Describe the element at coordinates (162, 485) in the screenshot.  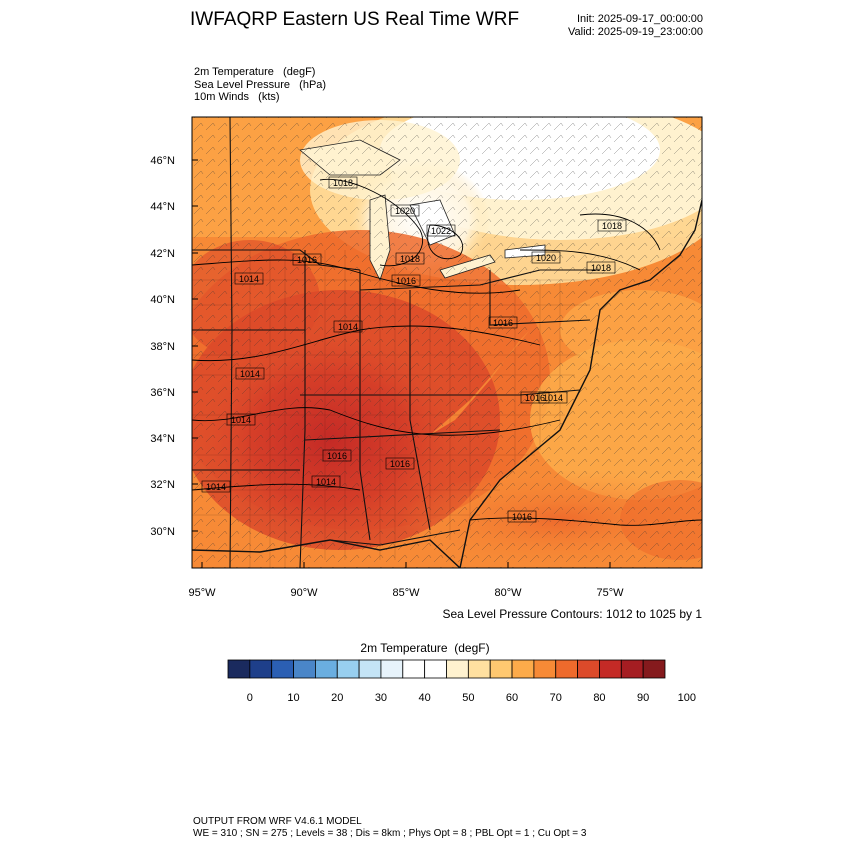
I see `lat-tick-label: 32°N` at that location.